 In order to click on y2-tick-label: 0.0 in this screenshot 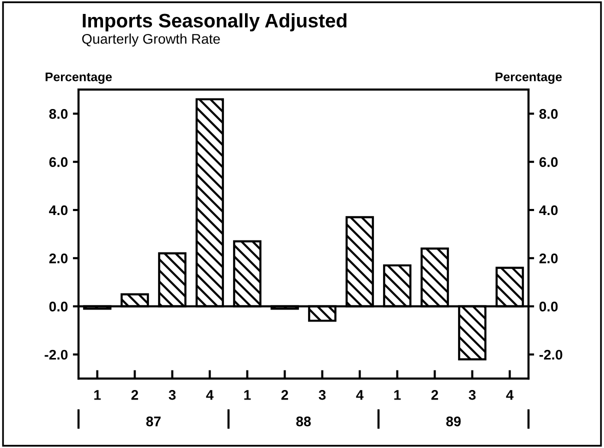, I will do `click(548, 307)`.